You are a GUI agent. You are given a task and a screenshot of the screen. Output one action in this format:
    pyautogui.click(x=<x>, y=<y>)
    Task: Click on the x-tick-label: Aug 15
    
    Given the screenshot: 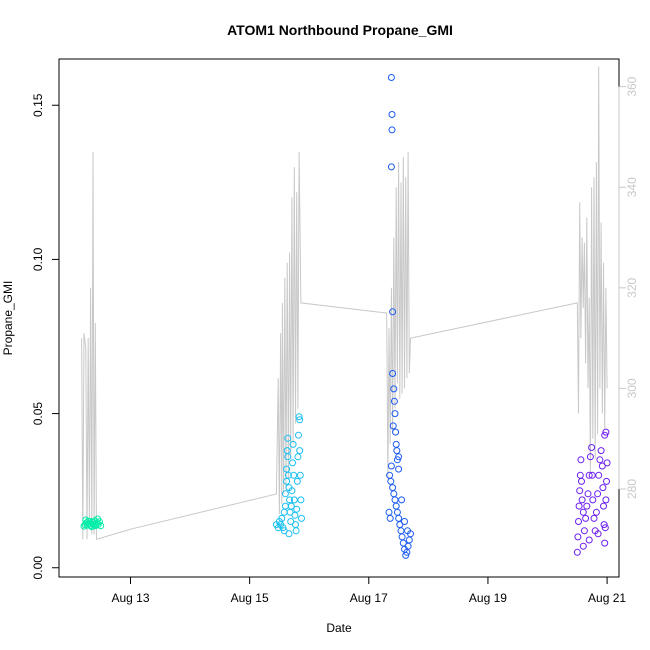 What is the action you would take?
    pyautogui.click(x=250, y=598)
    